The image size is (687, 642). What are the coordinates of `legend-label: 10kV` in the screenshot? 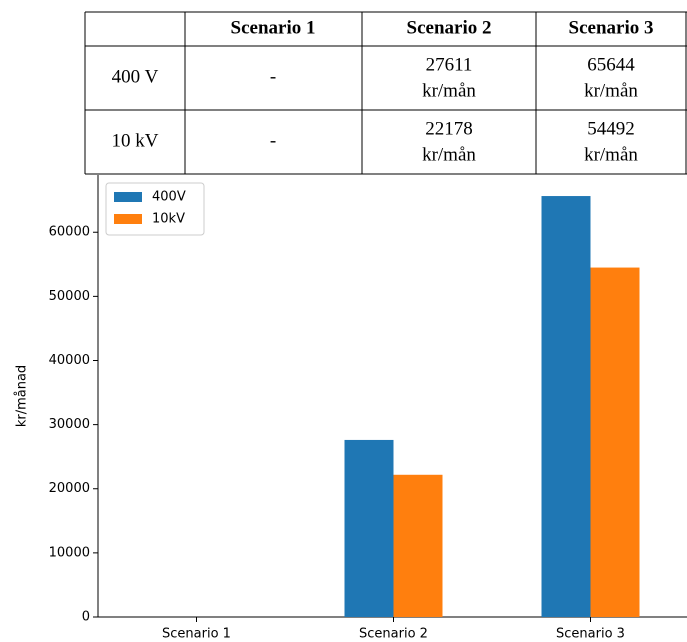 It's located at (168, 219).